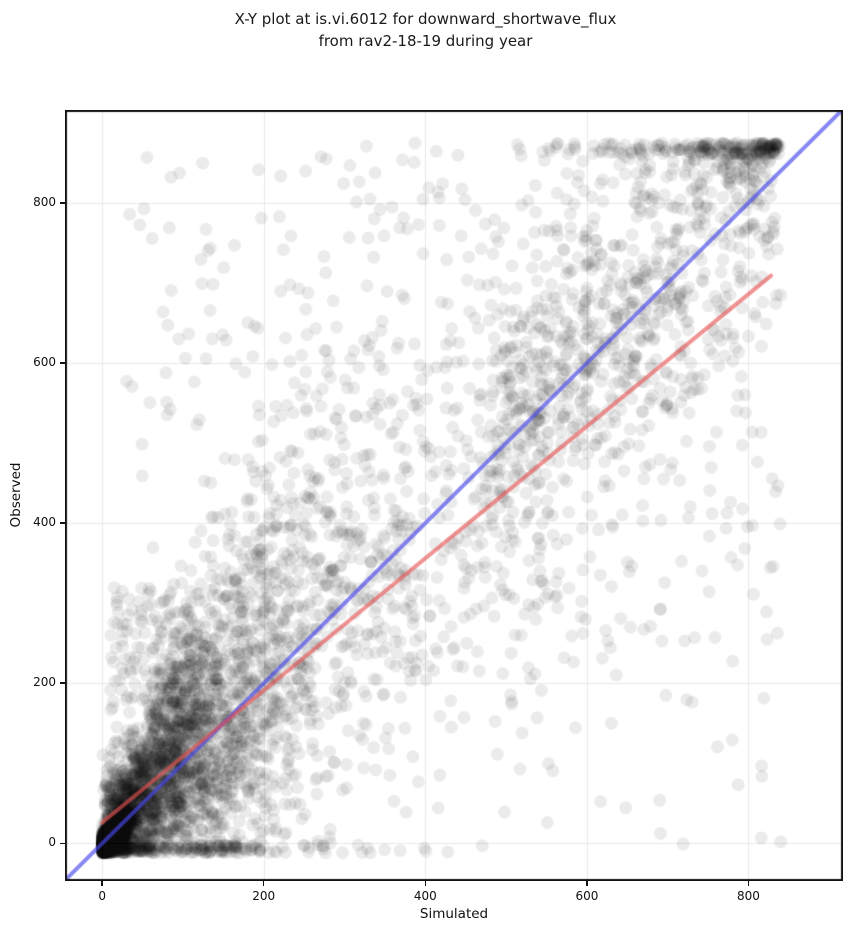  What do you see at coordinates (44, 201) in the screenshot?
I see `y-tick-label: 800` at bounding box center [44, 201].